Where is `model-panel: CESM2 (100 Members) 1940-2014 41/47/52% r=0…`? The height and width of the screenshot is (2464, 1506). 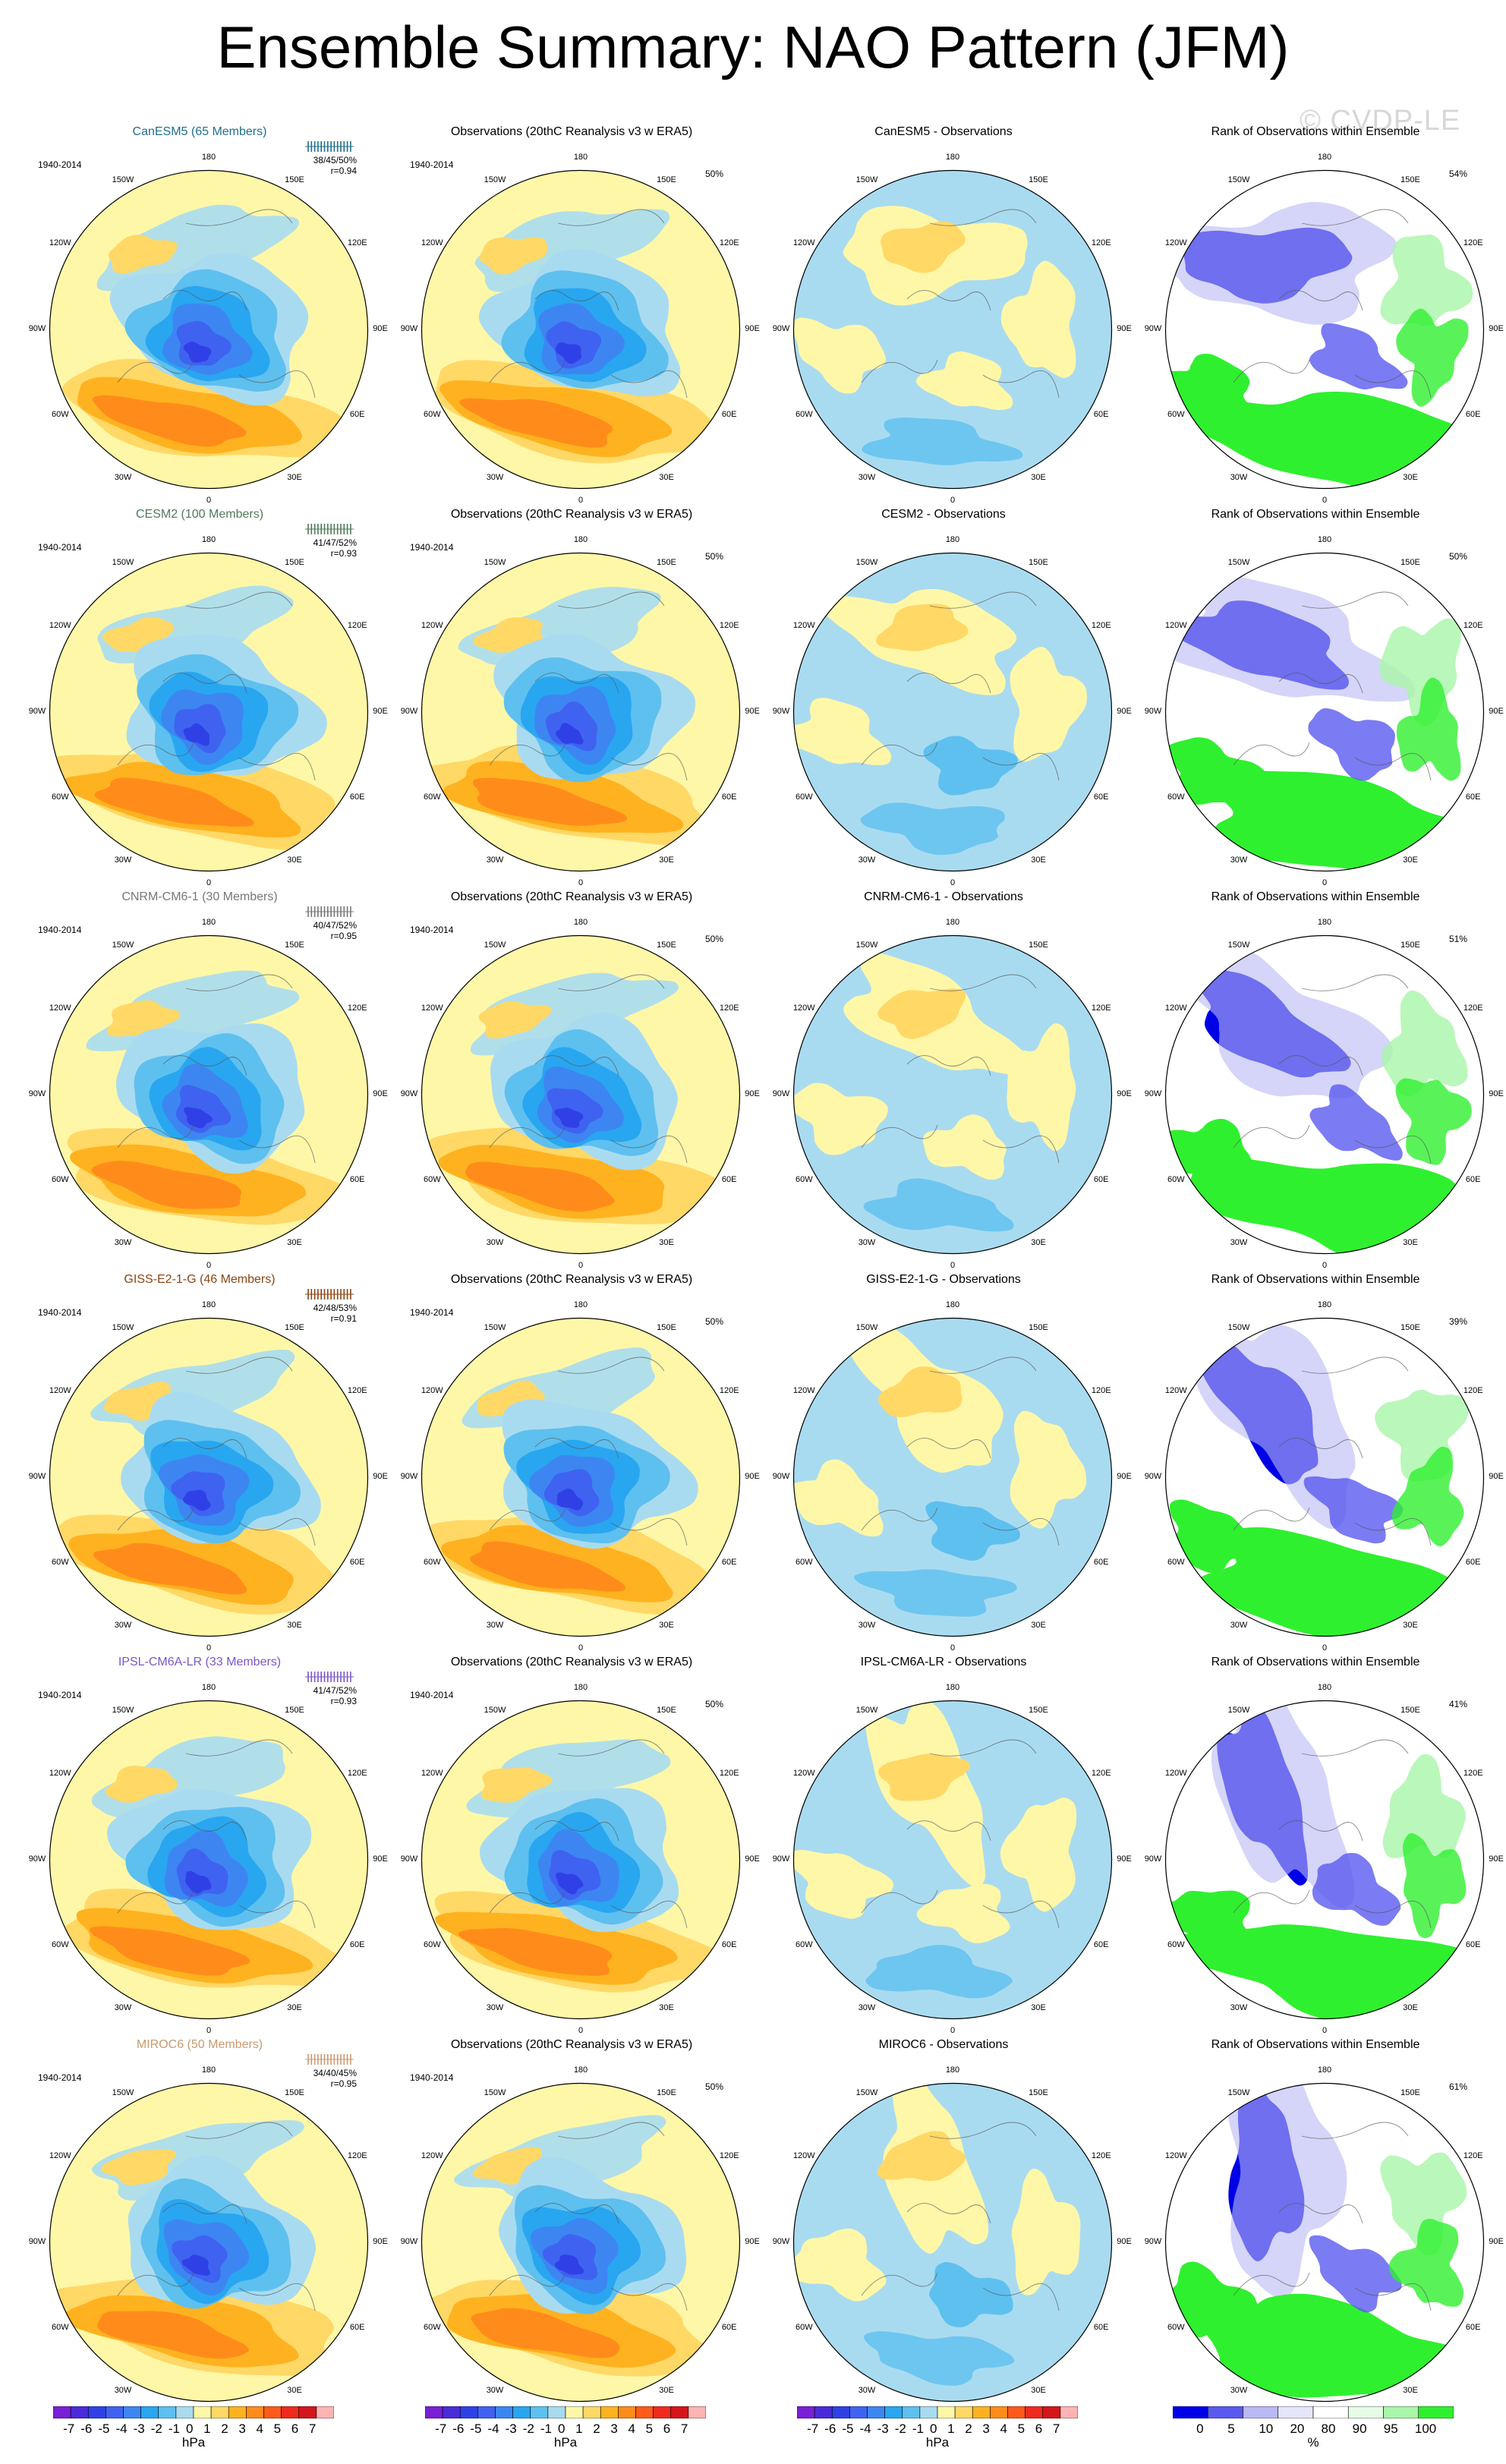 model-panel: CESM2 (100 Members) 1940-2014 41/47/52% r=0… is located at coordinates (201, 695).